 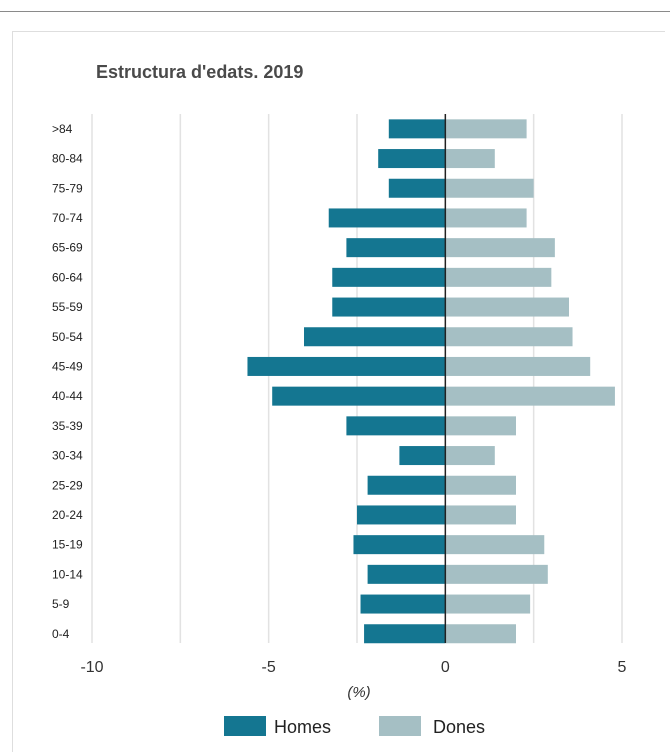 I want to click on category-label: 15-19, so click(x=67, y=545).